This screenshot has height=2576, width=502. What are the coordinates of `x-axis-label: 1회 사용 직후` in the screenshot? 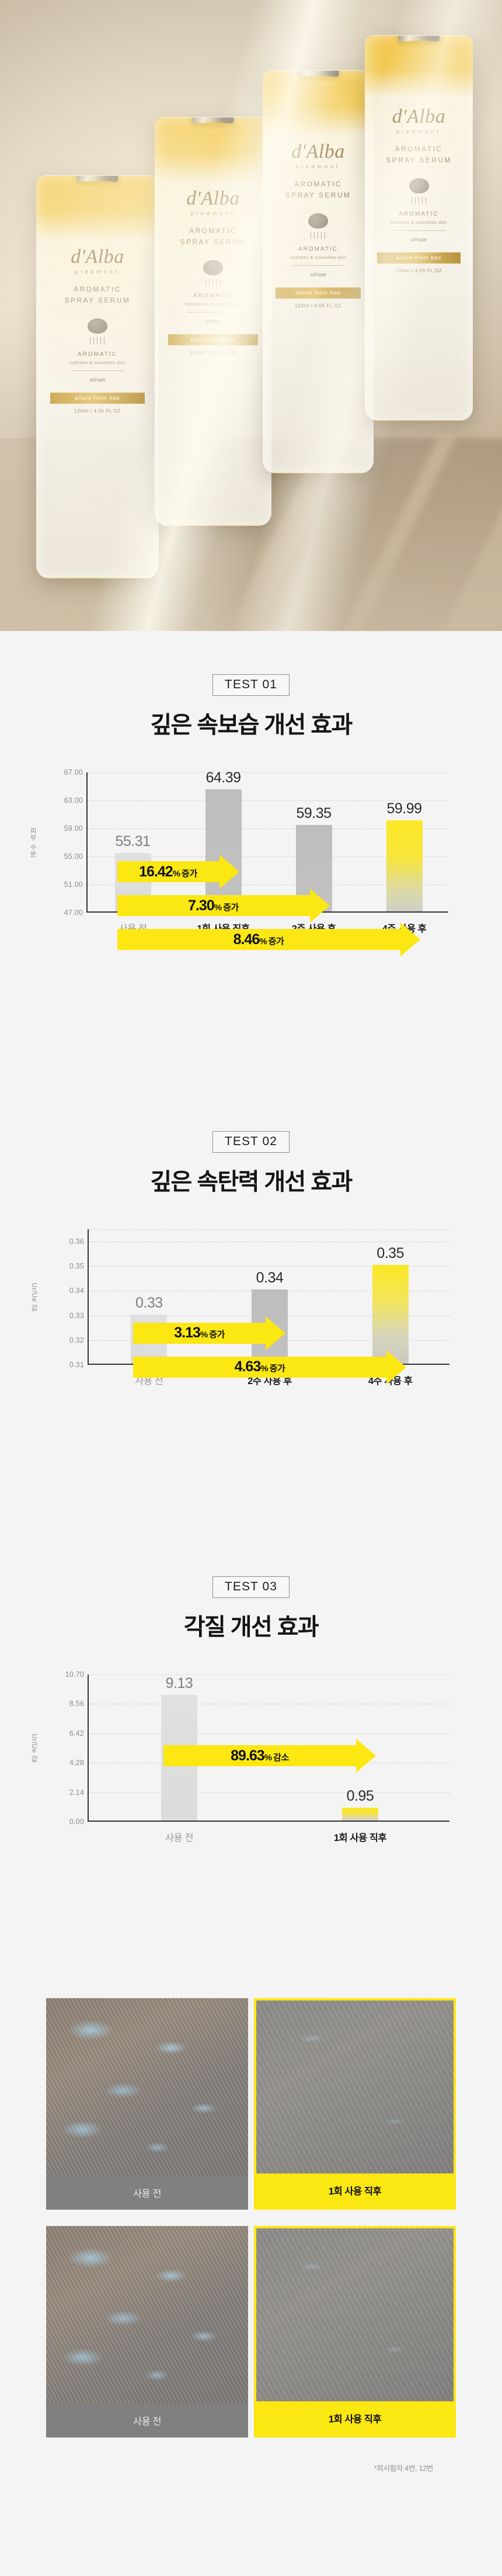 It's located at (360, 1838).